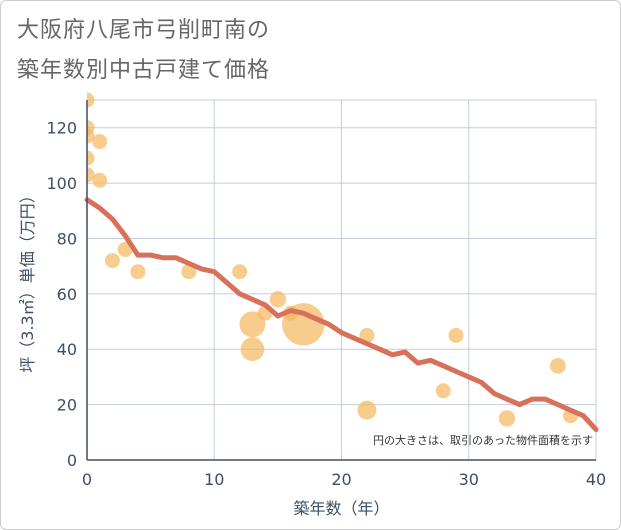  I want to click on chart-title-line1: 大阪府八尾市弓削町南の, so click(144, 30).